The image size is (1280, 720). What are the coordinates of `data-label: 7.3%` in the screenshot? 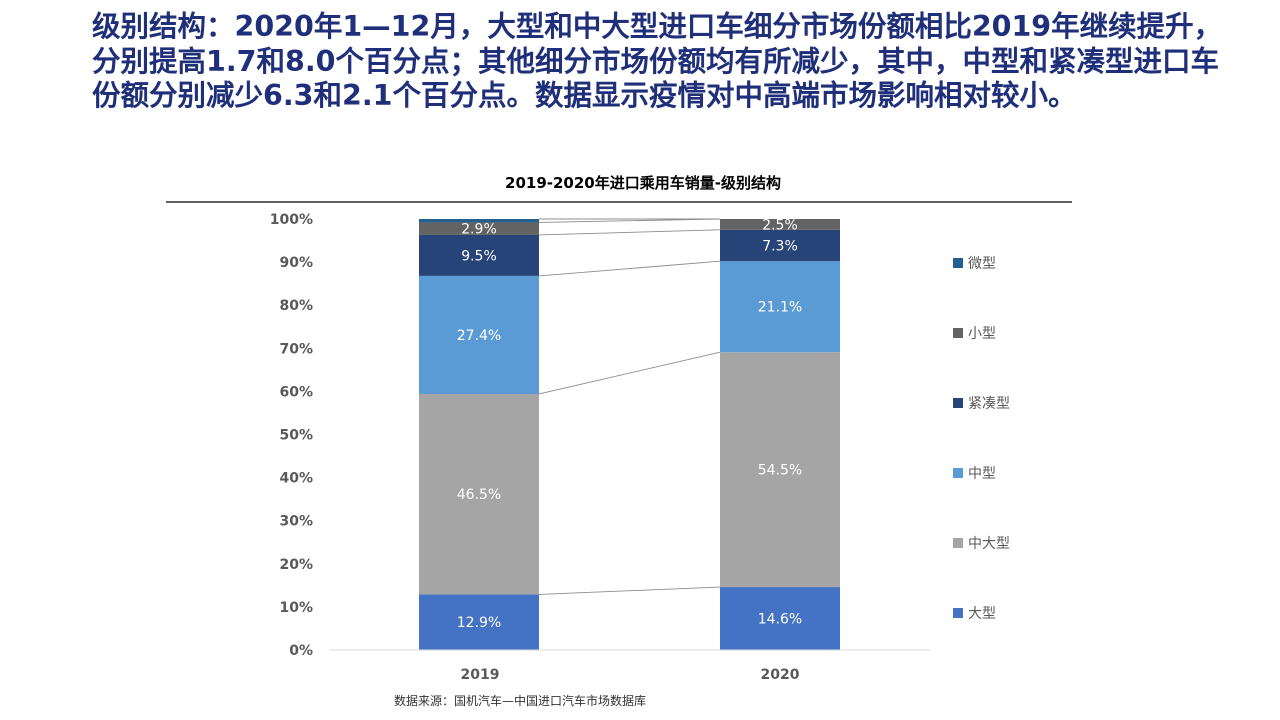 It's located at (780, 247).